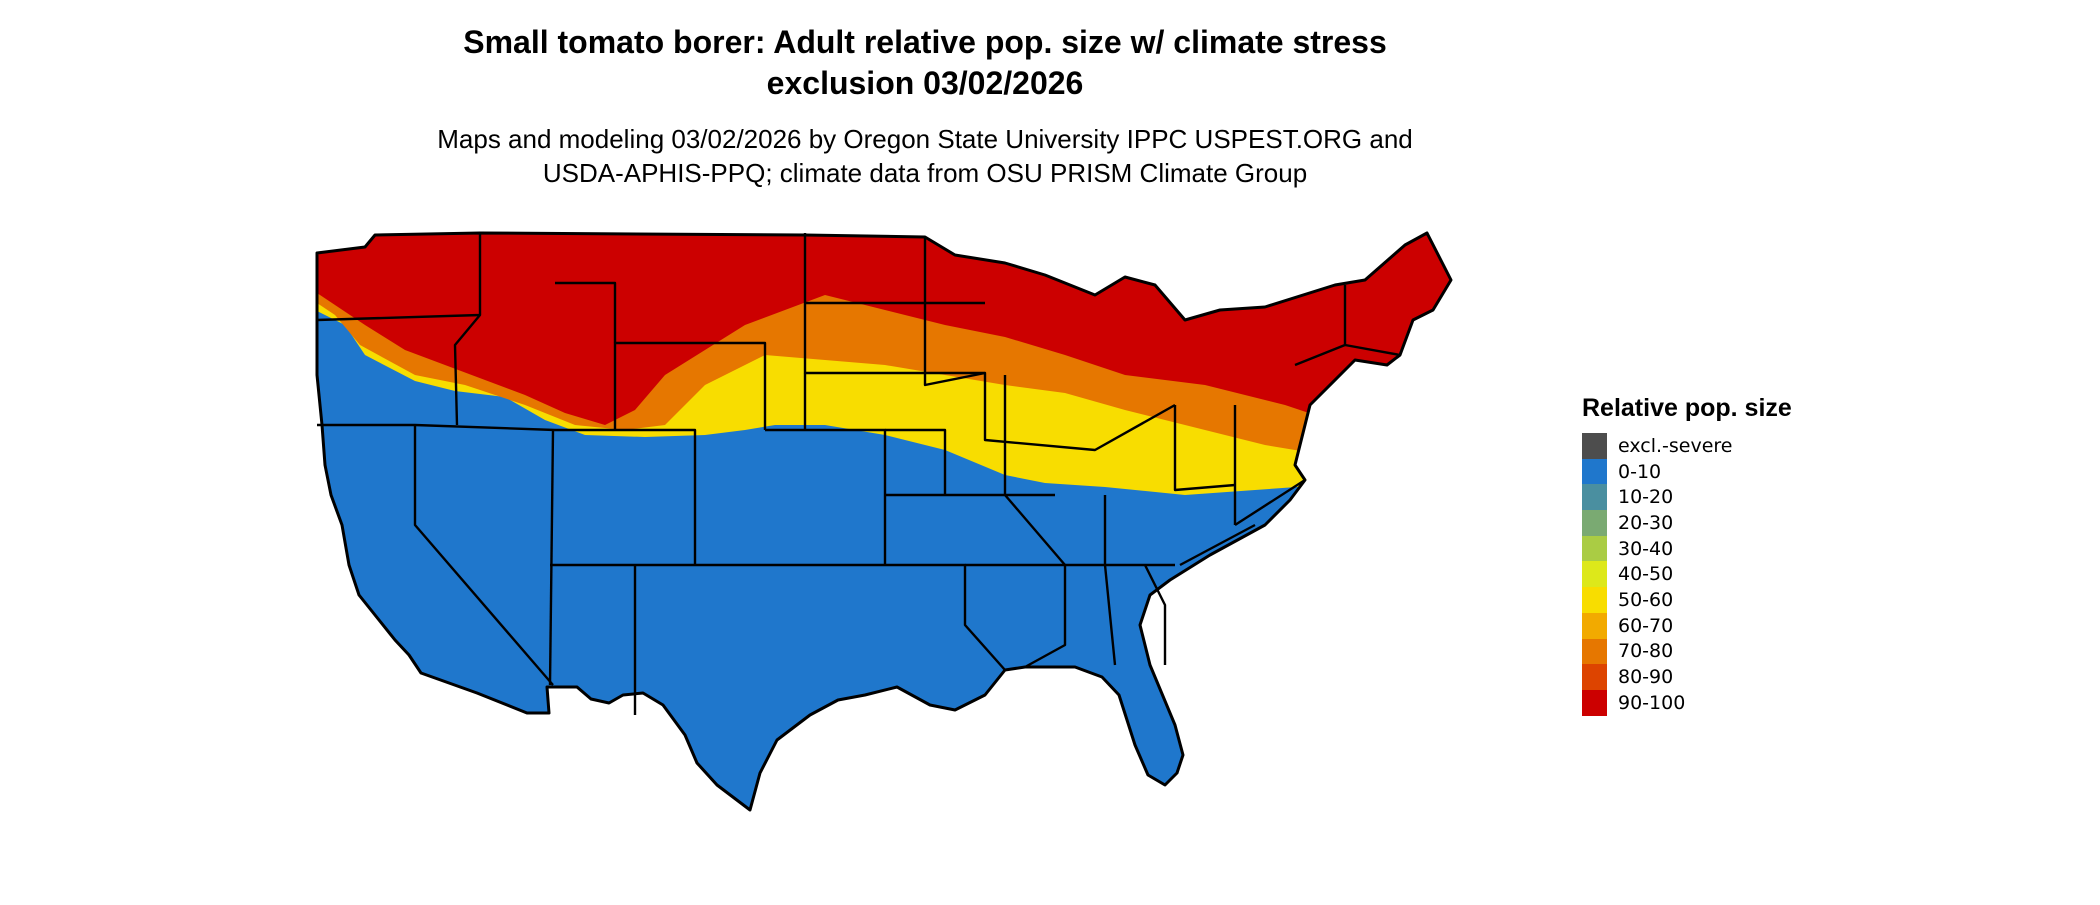 The width and height of the screenshot is (2100, 905). What do you see at coordinates (1646, 599) in the screenshot?
I see `legend-label: 50-60` at bounding box center [1646, 599].